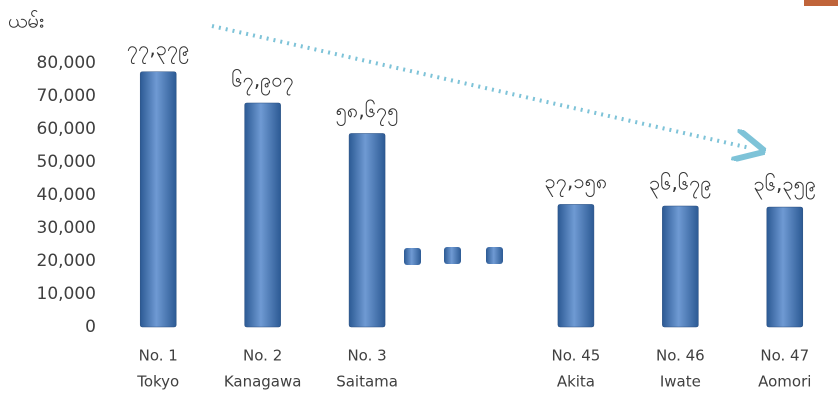 The height and width of the screenshot is (398, 838). What do you see at coordinates (576, 356) in the screenshot?
I see `x-tick-label: No. 45` at bounding box center [576, 356].